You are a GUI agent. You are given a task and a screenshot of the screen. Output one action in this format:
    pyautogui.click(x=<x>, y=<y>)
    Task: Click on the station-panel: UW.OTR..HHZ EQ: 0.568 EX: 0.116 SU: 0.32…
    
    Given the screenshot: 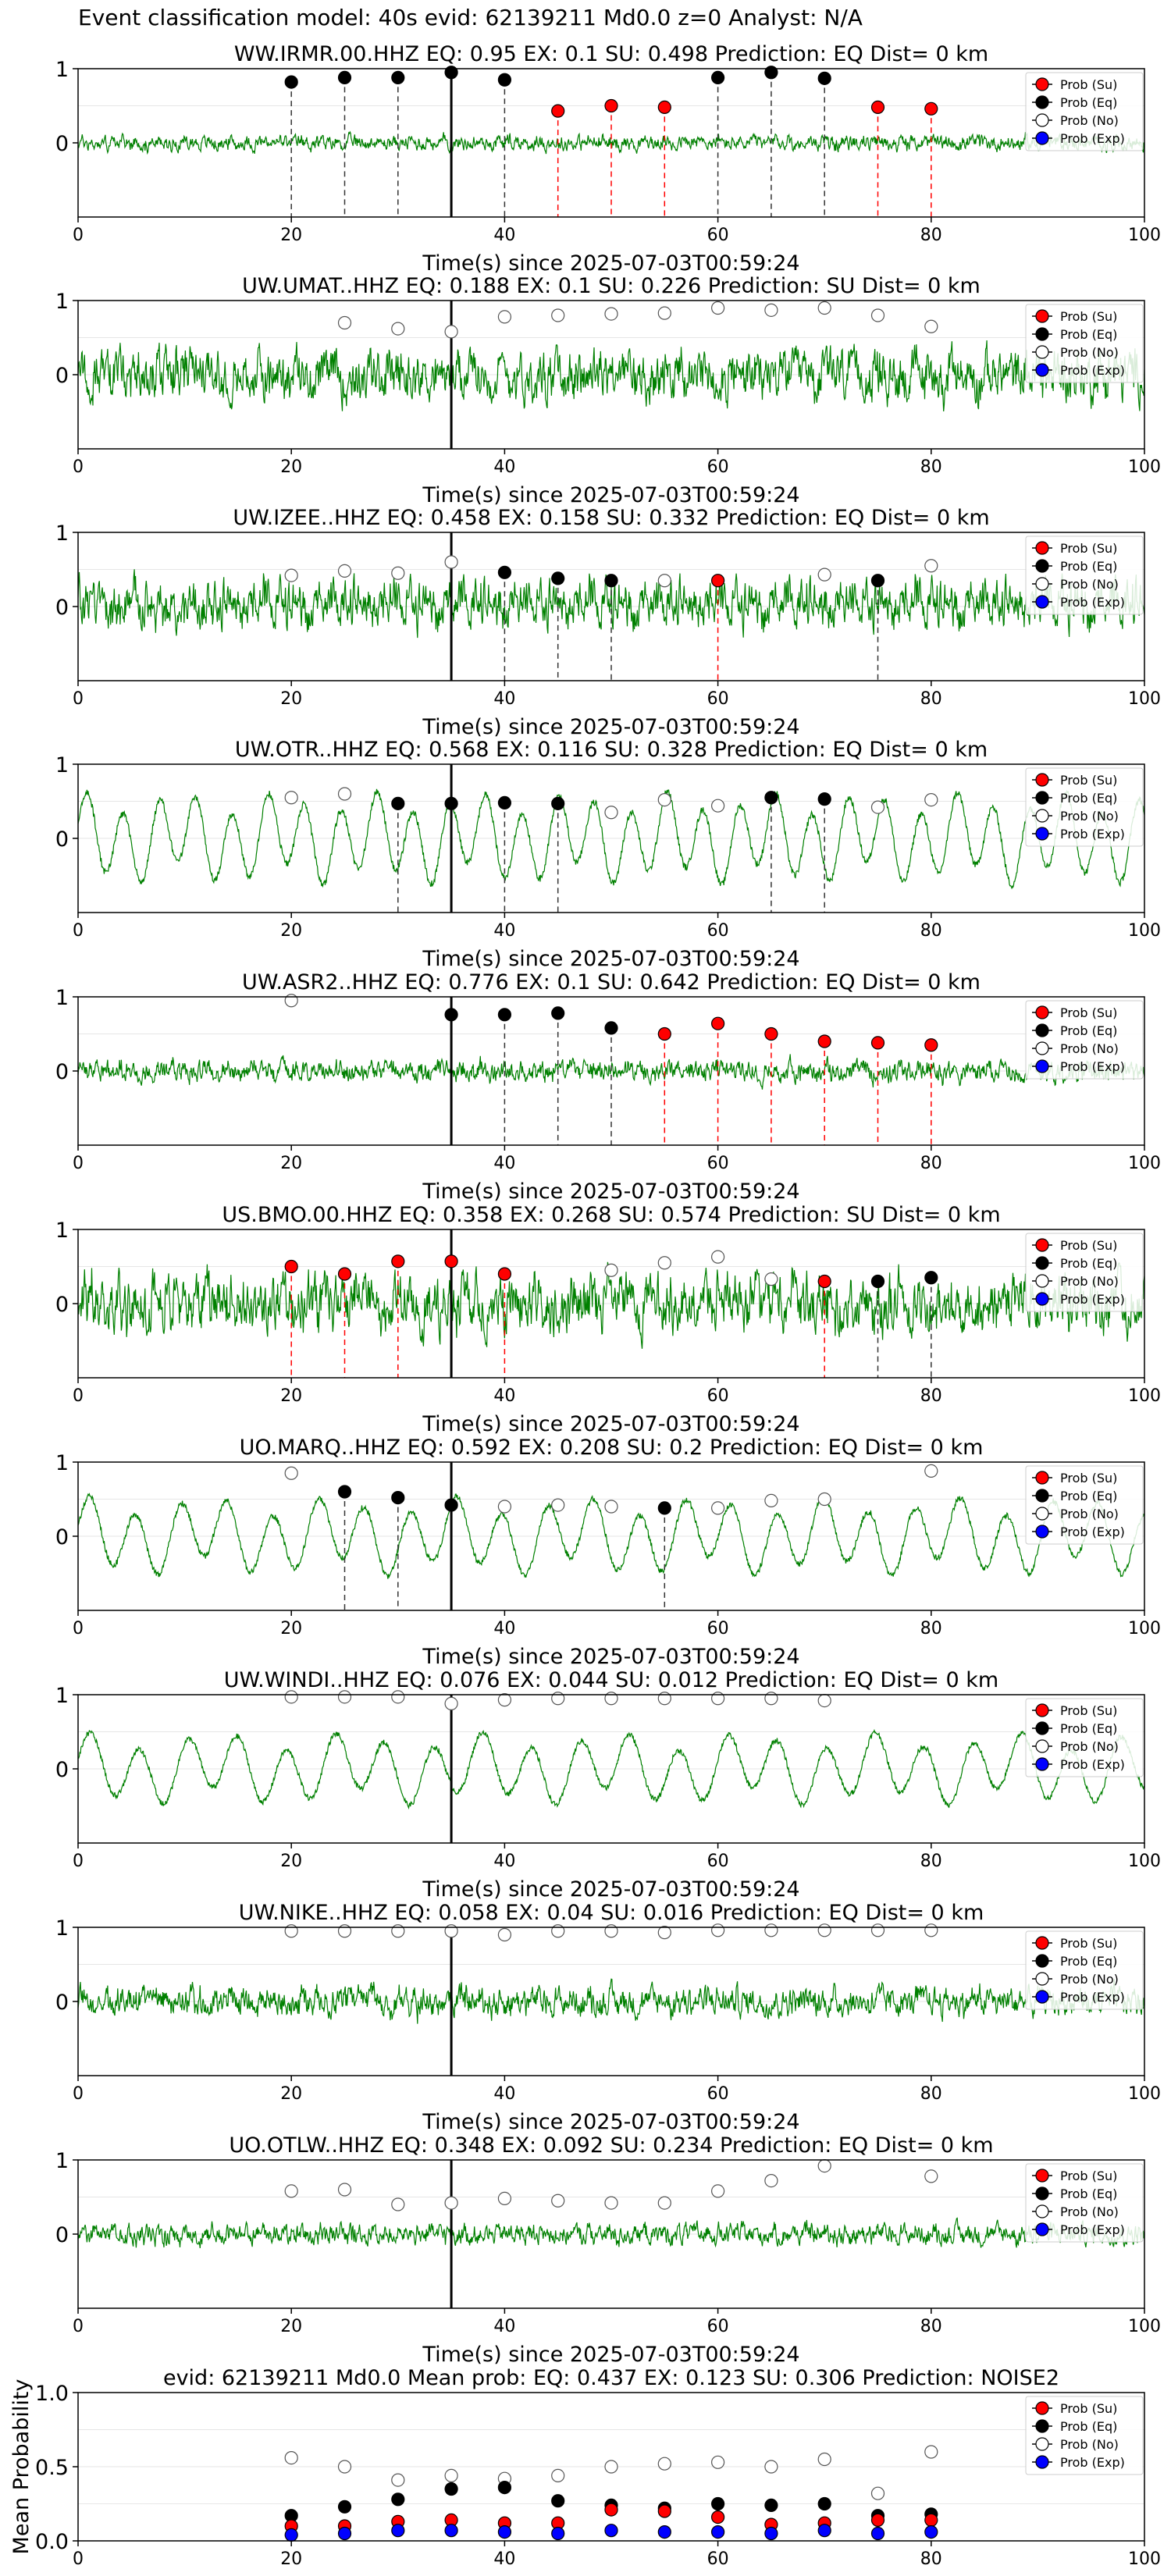 What is the action you would take?
    pyautogui.click(x=608, y=854)
    